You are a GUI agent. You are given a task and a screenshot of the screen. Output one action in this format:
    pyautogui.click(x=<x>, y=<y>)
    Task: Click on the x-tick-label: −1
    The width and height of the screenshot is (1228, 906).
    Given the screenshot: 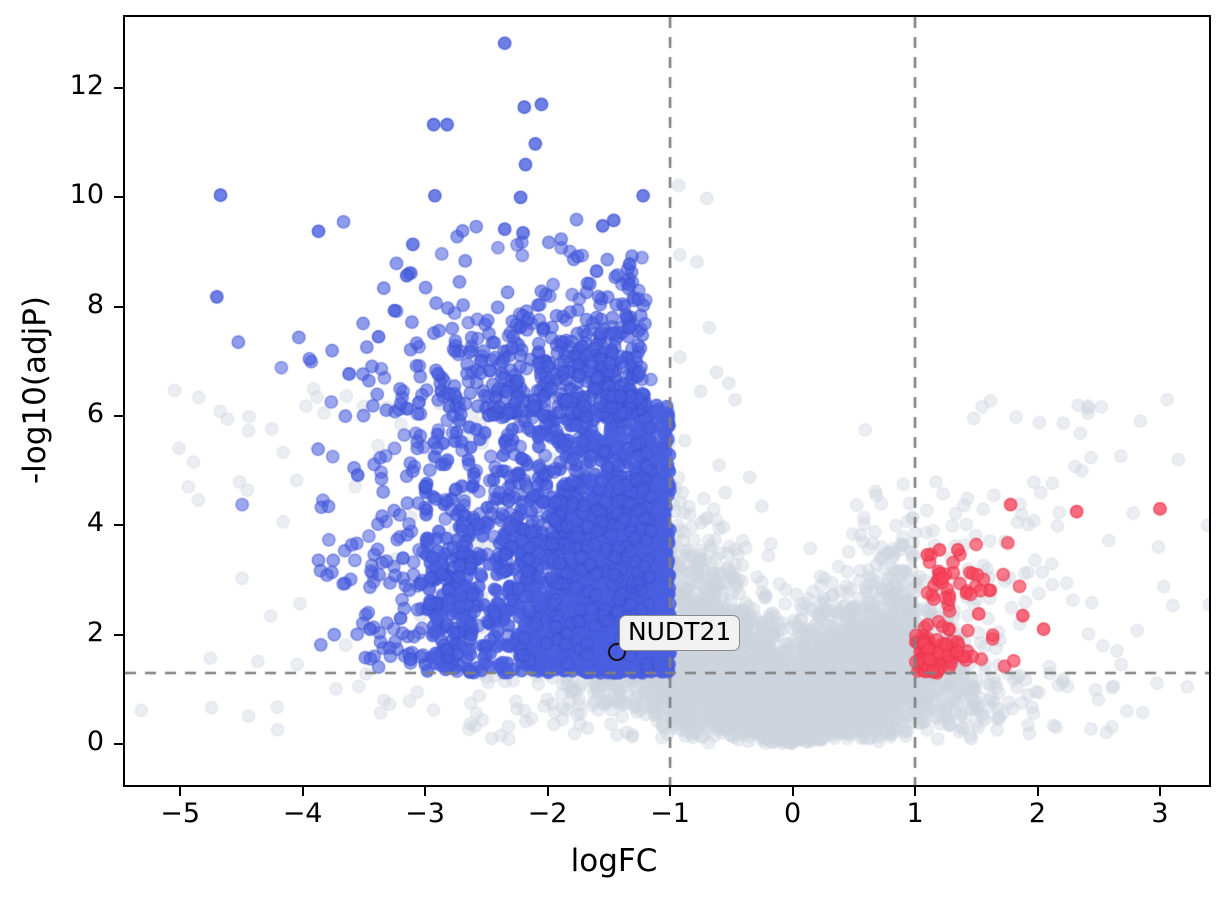 What is the action you would take?
    pyautogui.click(x=670, y=813)
    